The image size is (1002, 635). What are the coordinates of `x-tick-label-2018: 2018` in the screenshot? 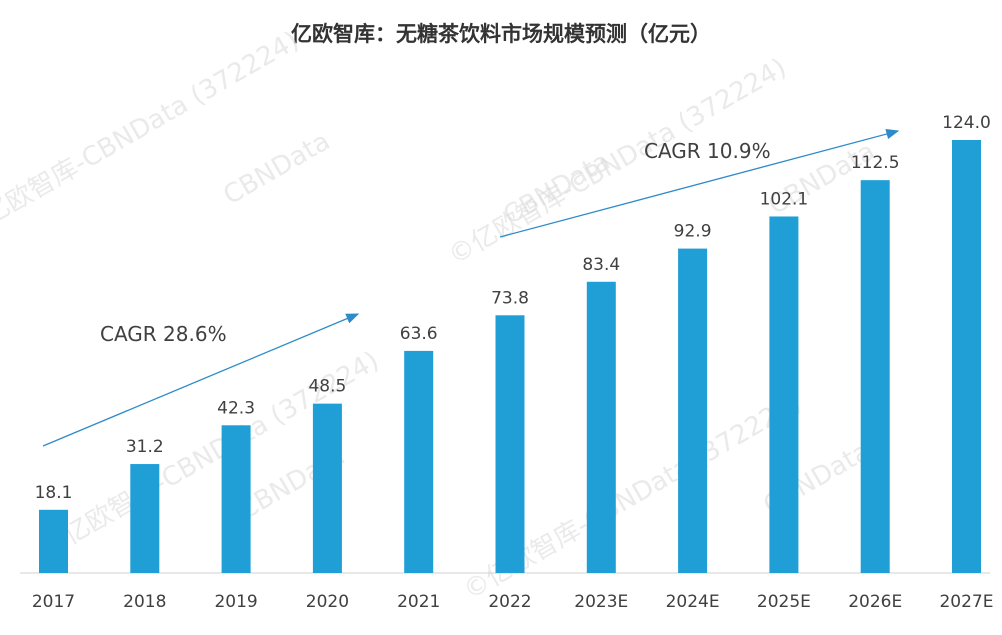 It's located at (144, 602).